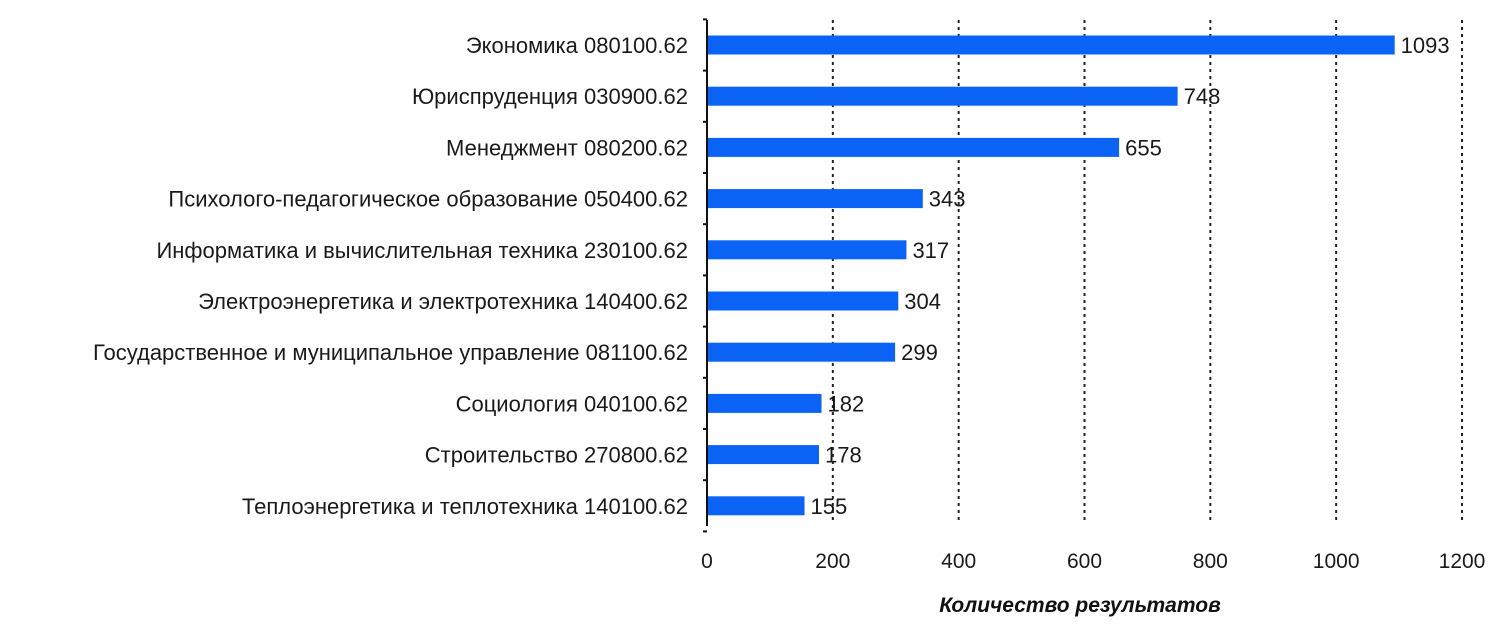 Image resolution: width=1490 pixels, height=624 pixels. Describe the element at coordinates (707, 561) in the screenshot. I see `x-tick-label: 0` at that location.